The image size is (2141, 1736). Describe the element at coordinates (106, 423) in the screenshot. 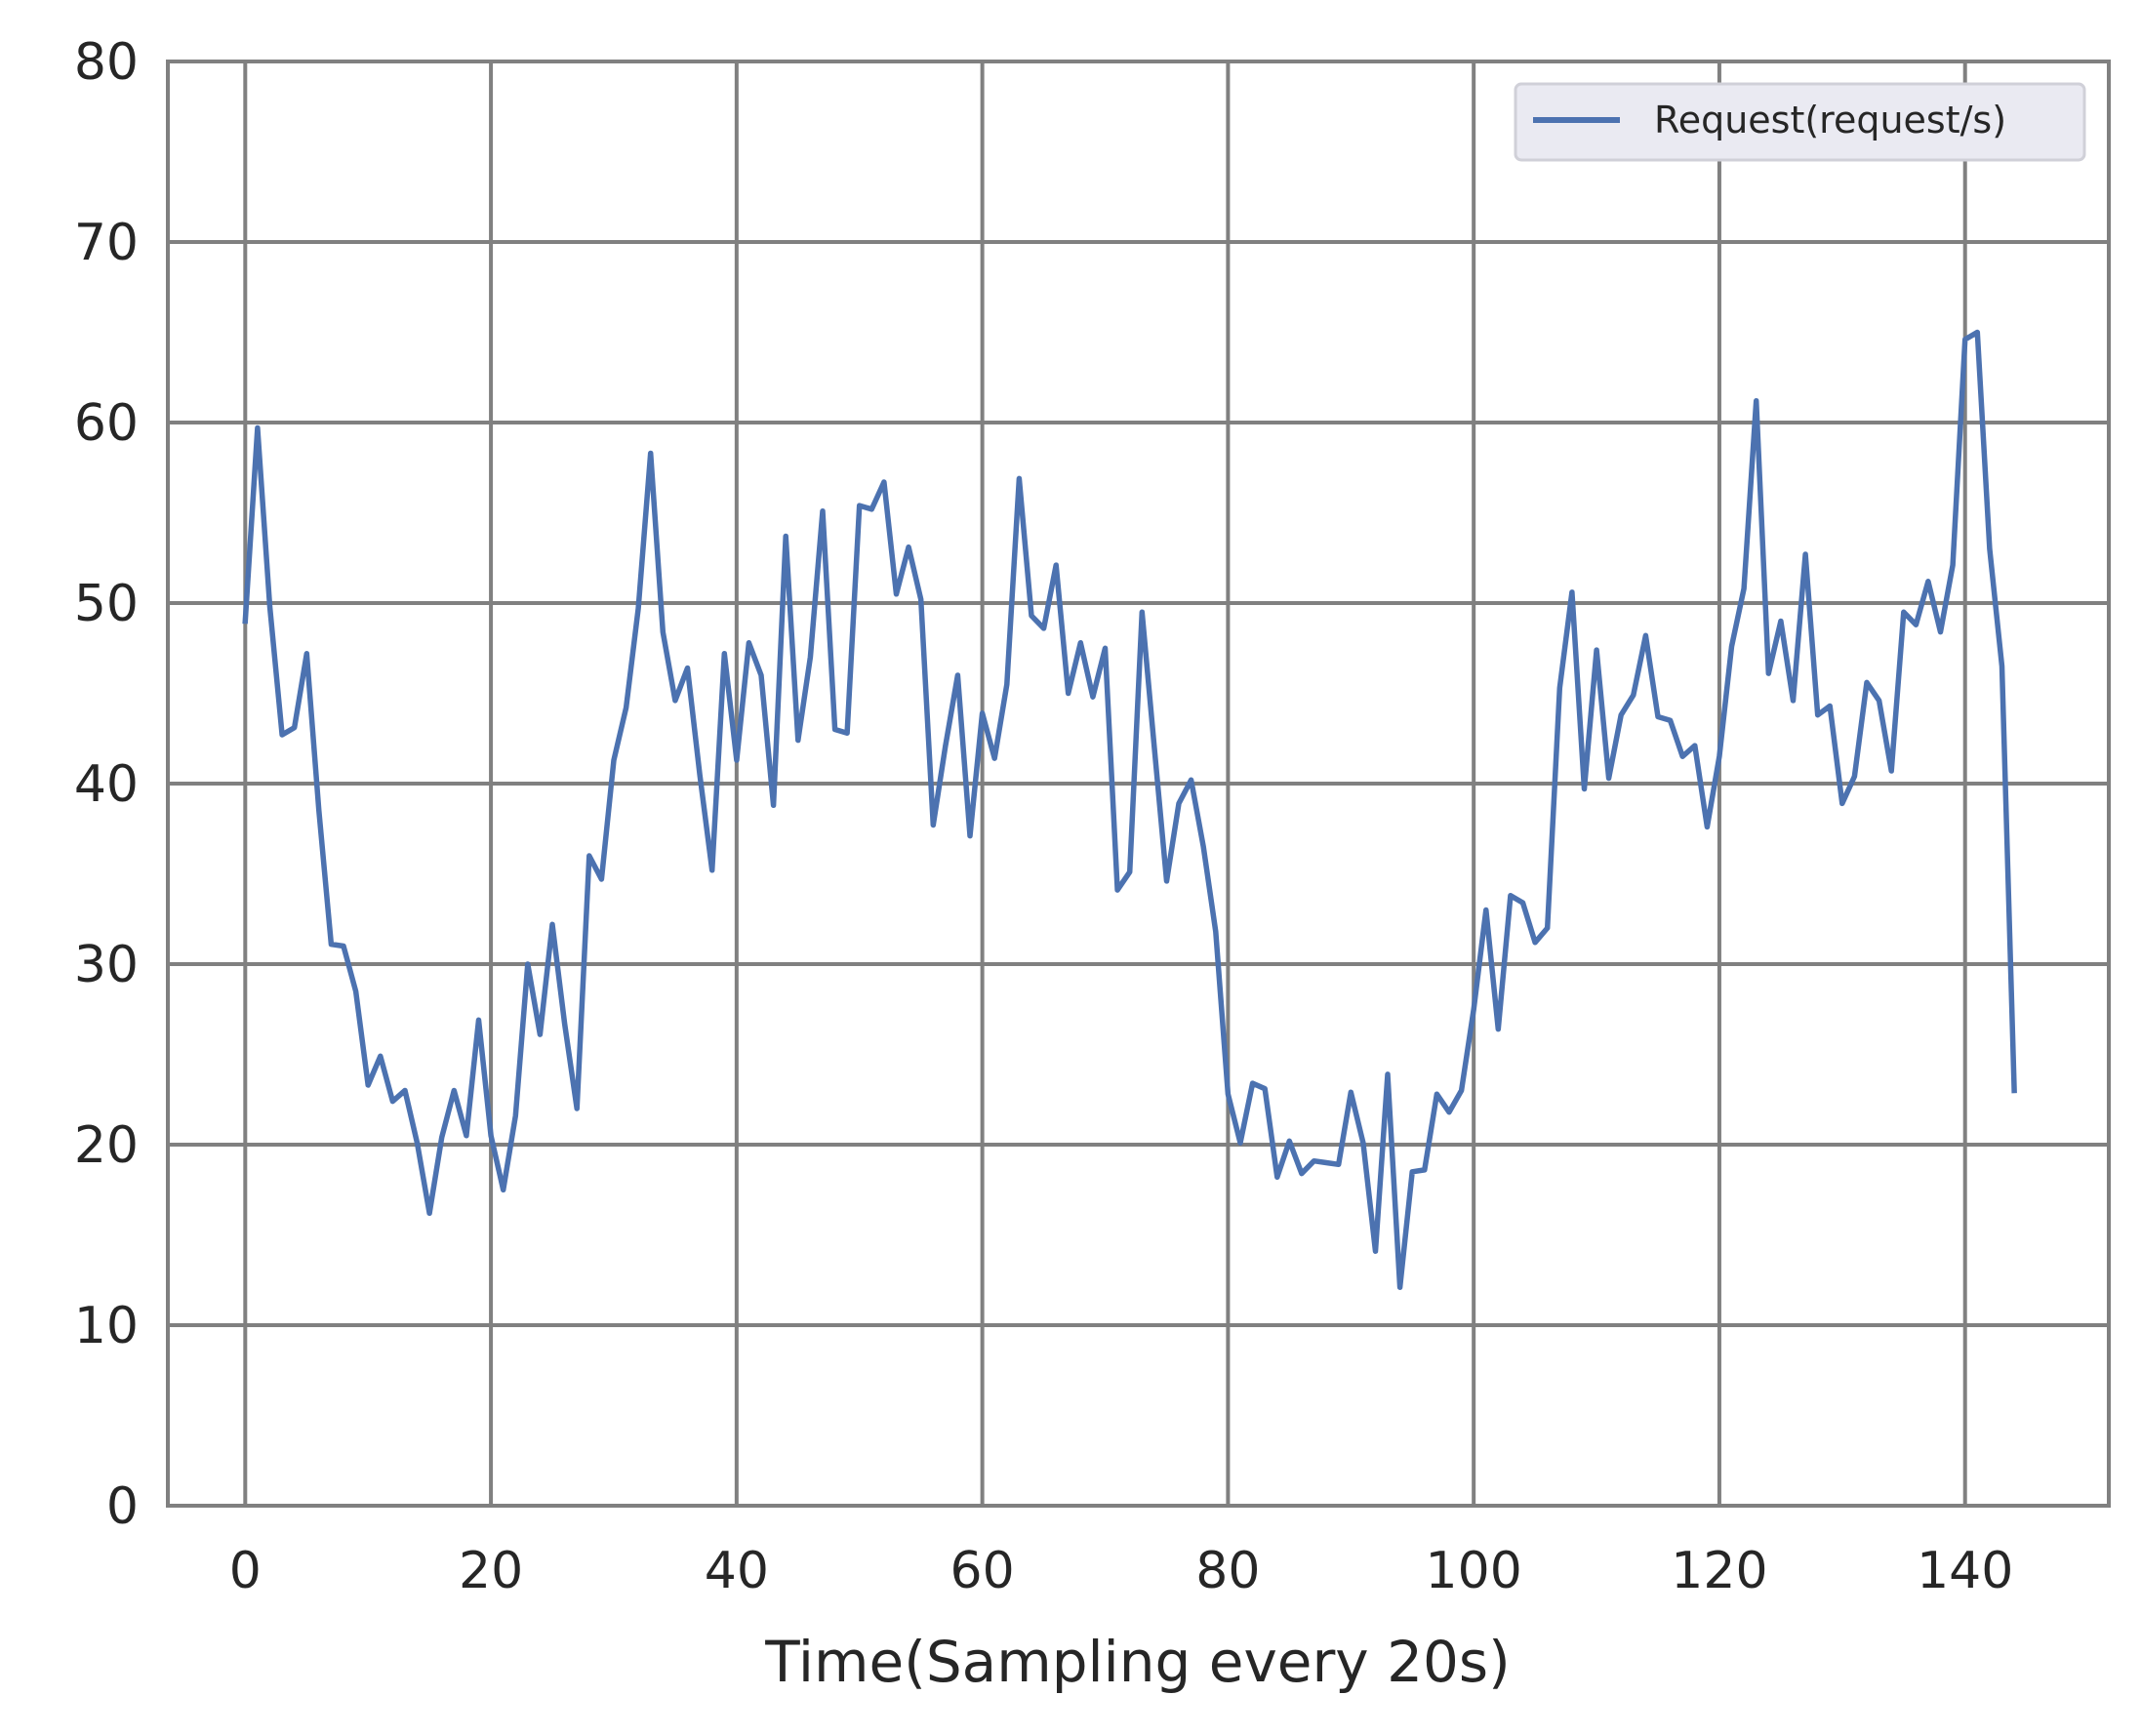

I see `y-tick-label-60: 60` at that location.